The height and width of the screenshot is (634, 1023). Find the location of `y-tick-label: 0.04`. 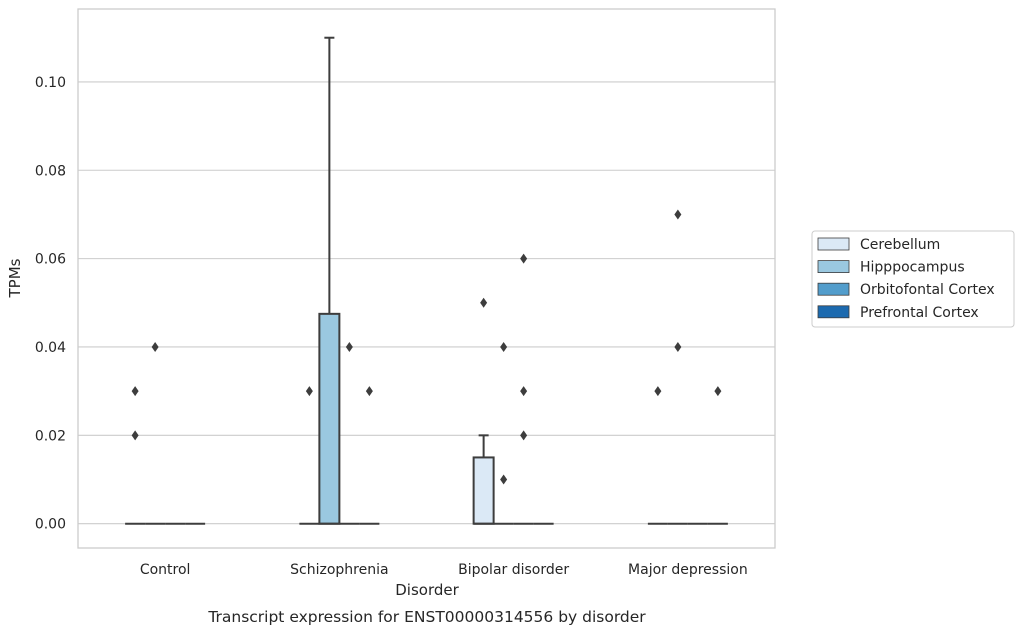

y-tick-label: 0.04 is located at coordinates (50, 348).